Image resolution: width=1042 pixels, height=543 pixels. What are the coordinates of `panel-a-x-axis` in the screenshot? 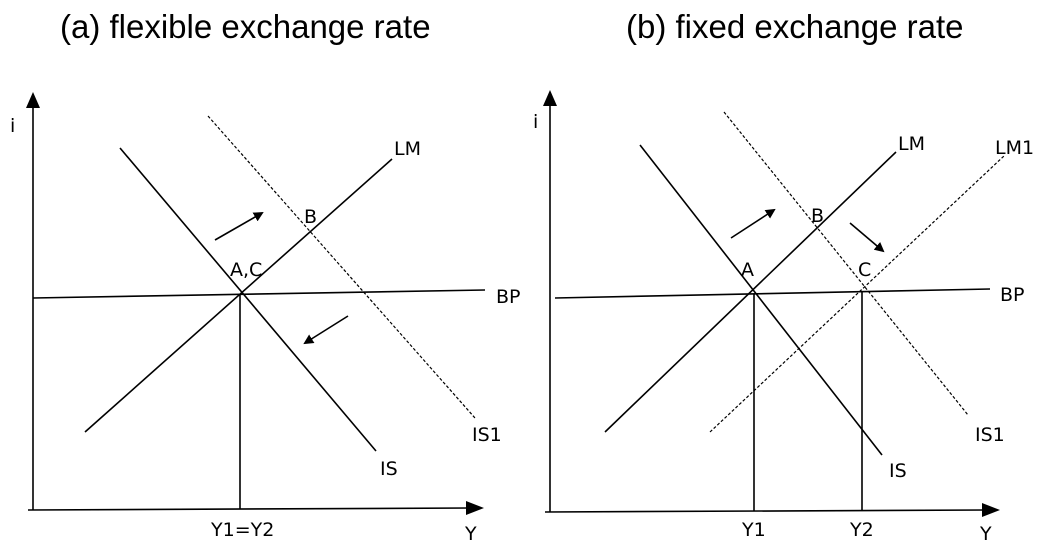 It's located at (249, 509).